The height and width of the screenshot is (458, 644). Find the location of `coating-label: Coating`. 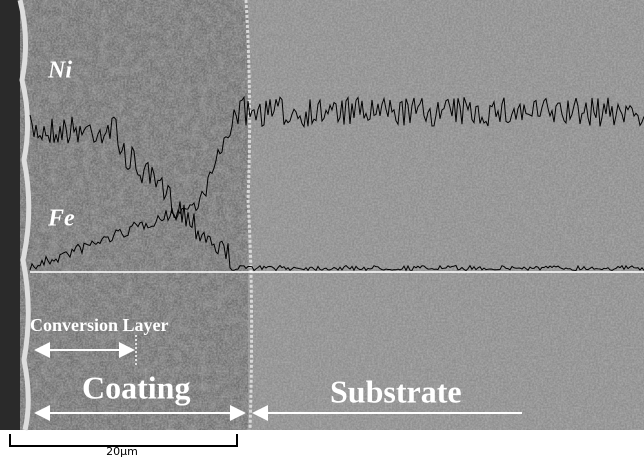

coating-label: Coating is located at coordinates (136, 387).